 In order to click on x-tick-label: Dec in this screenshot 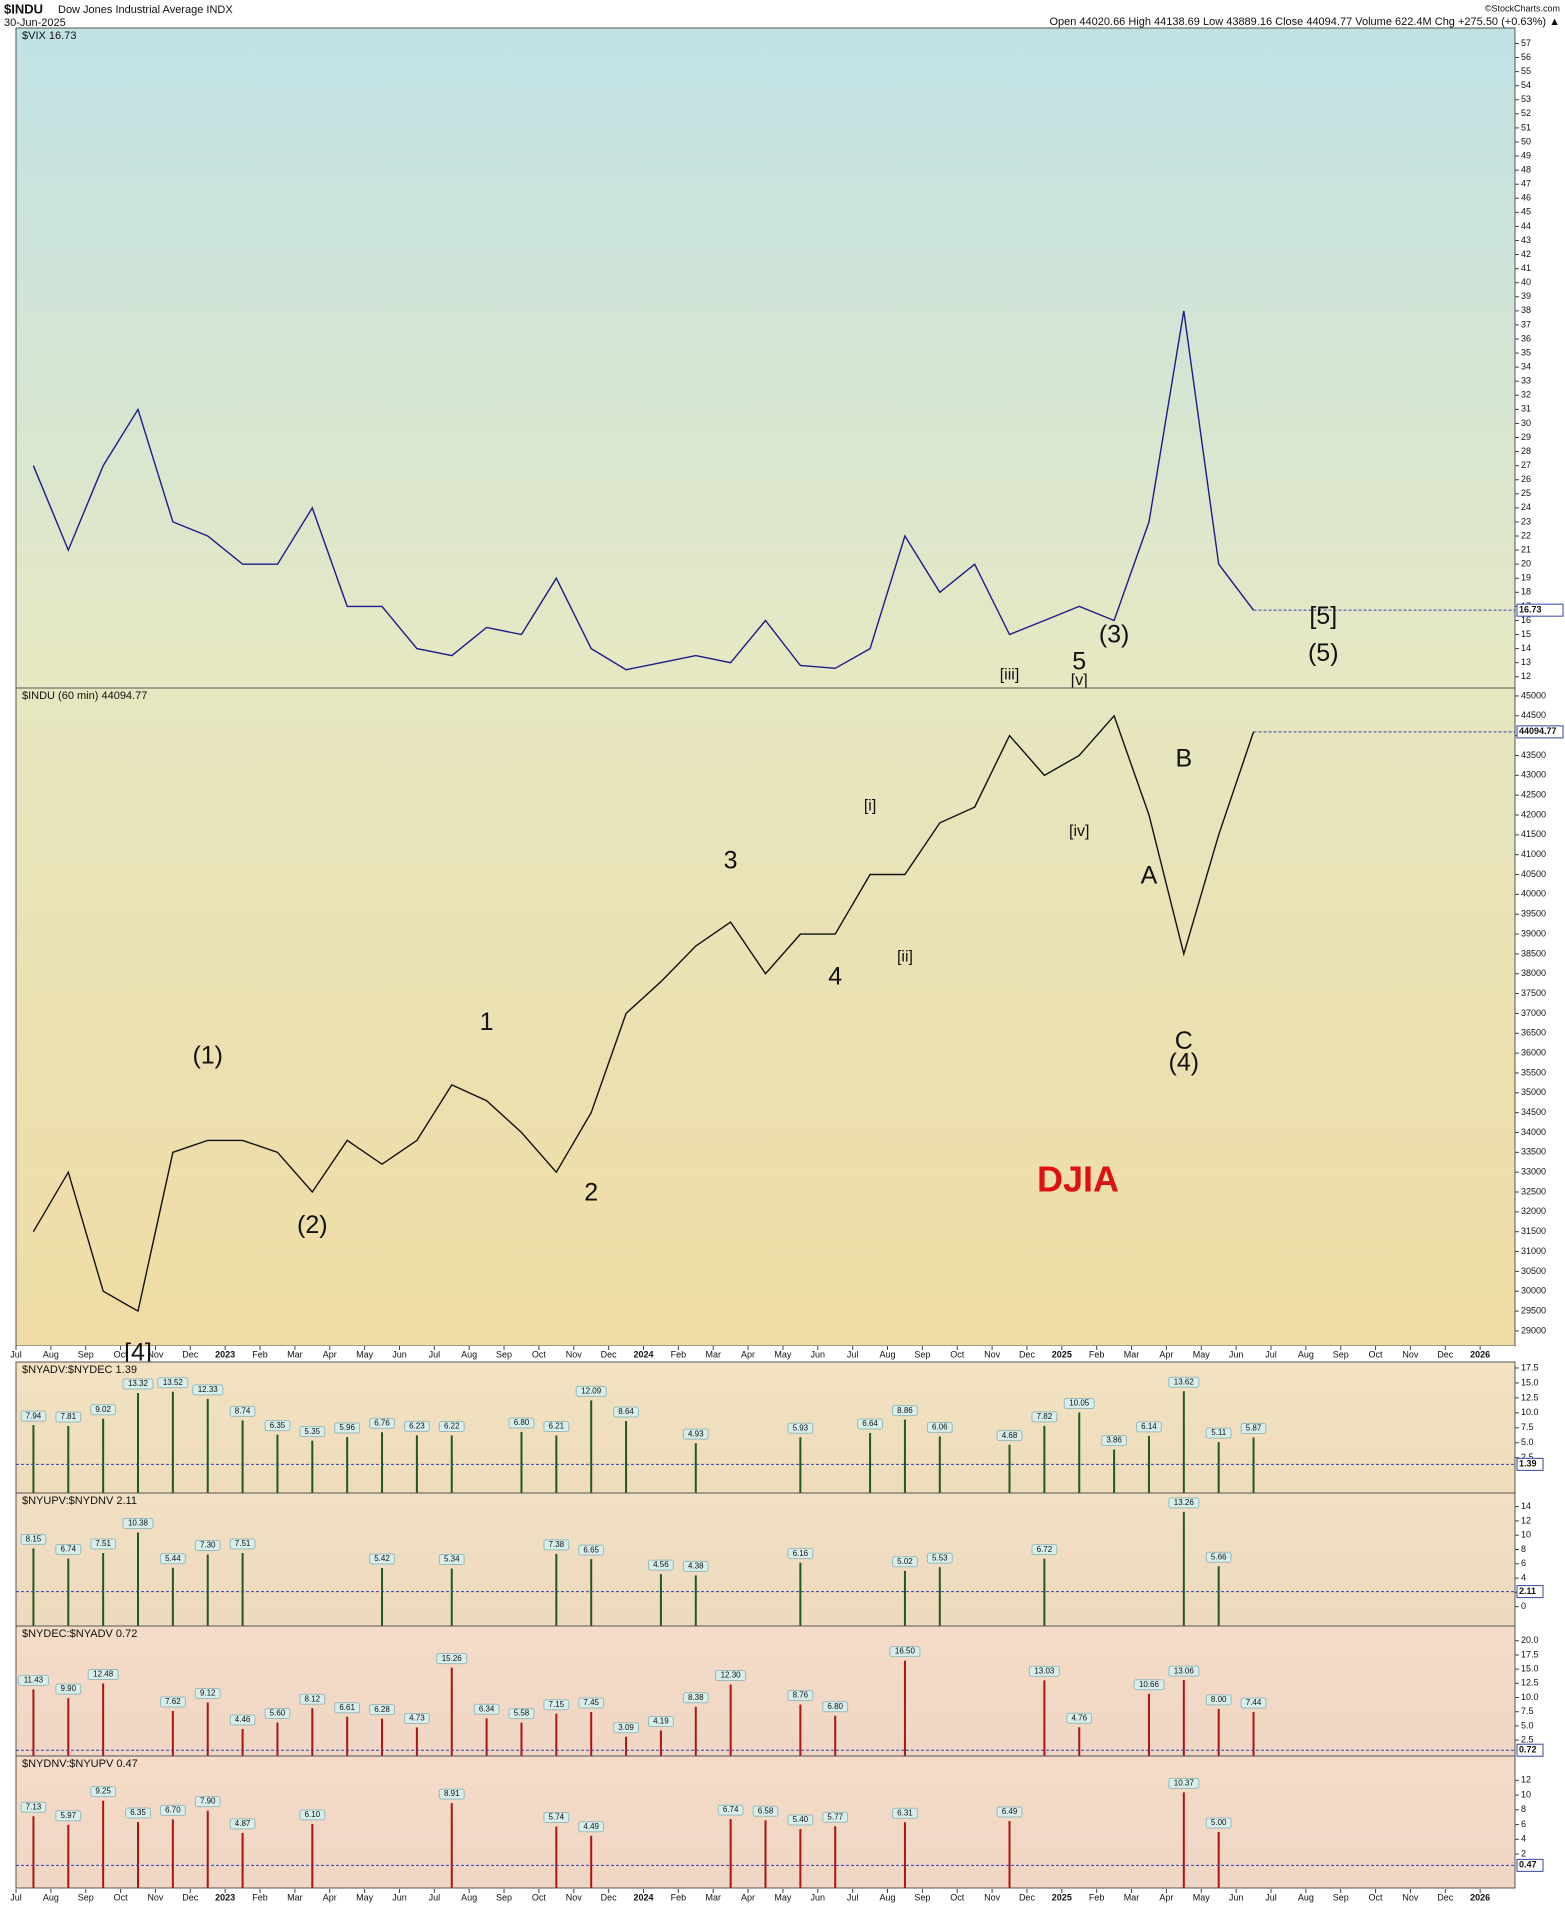, I will do `click(1027, 1354)`.